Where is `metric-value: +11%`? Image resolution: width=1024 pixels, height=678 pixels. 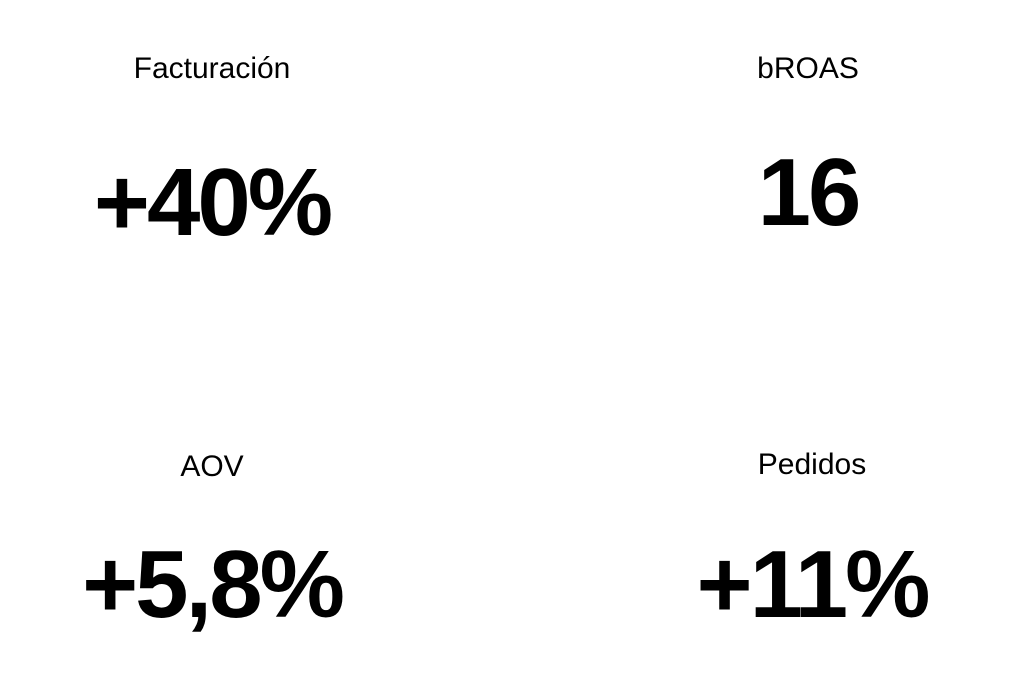 metric-value: +11% is located at coordinates (813, 584).